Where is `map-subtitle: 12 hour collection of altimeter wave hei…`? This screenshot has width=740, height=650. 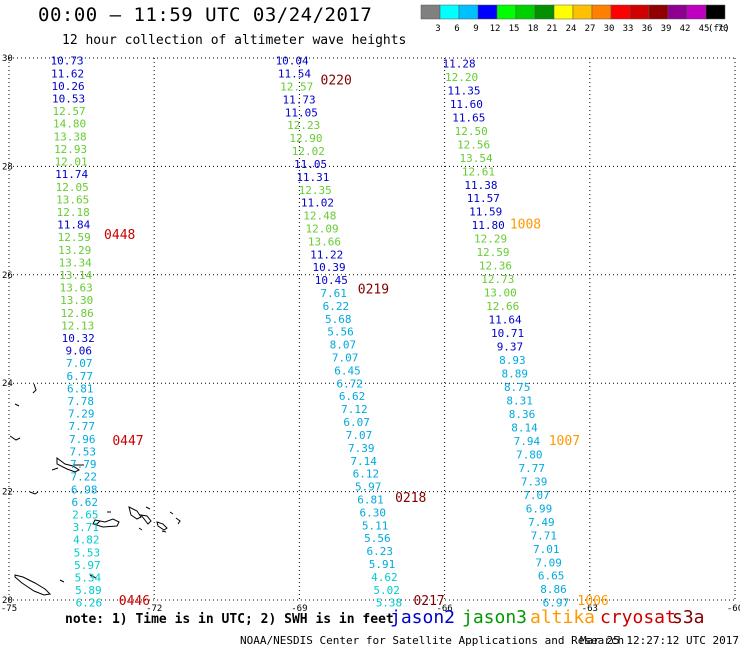
map-subtitle: 12 hour collection of altimeter wave hei… is located at coordinates (234, 40).